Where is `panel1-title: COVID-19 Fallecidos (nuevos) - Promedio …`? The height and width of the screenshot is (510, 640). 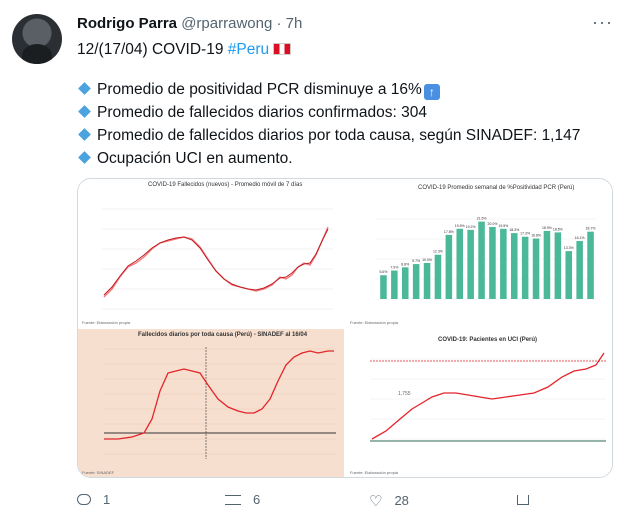 panel1-title: COVID-19 Fallecidos (nuevos) - Promedio … is located at coordinates (225, 185).